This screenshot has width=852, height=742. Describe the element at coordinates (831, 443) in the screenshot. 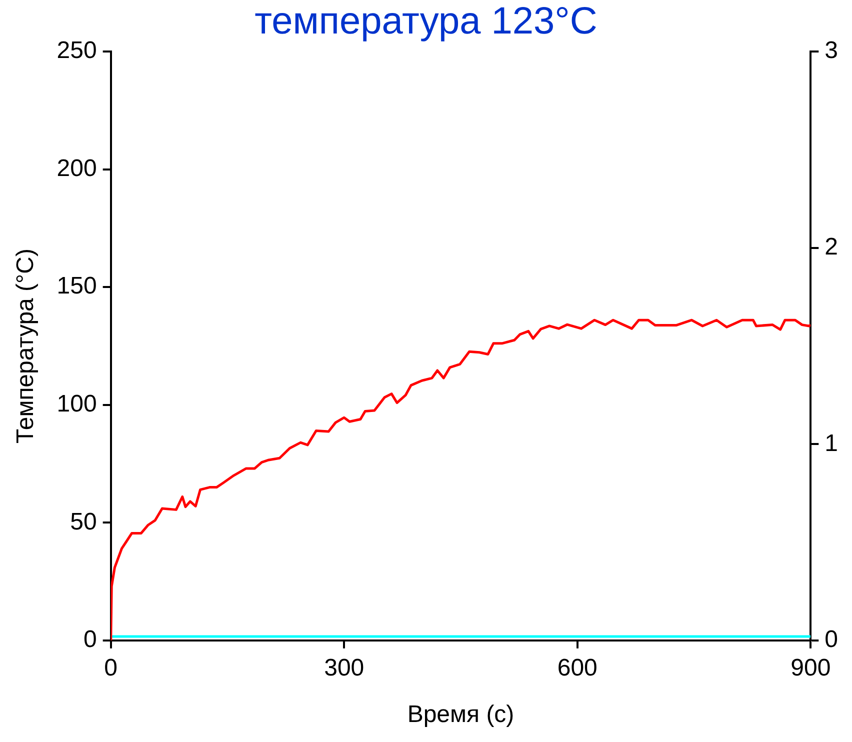

I see `y2-tick-label: 1` at that location.